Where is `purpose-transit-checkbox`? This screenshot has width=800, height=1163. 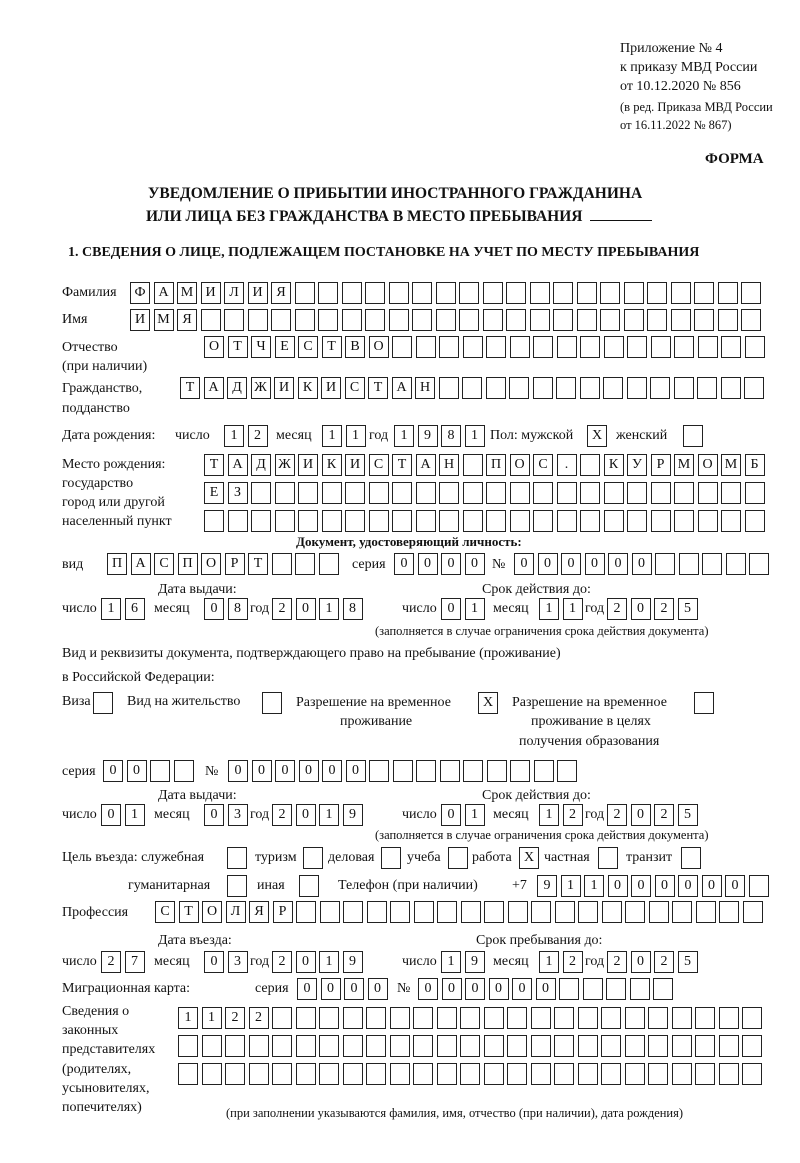 purpose-transit-checkbox is located at coordinates (693, 858).